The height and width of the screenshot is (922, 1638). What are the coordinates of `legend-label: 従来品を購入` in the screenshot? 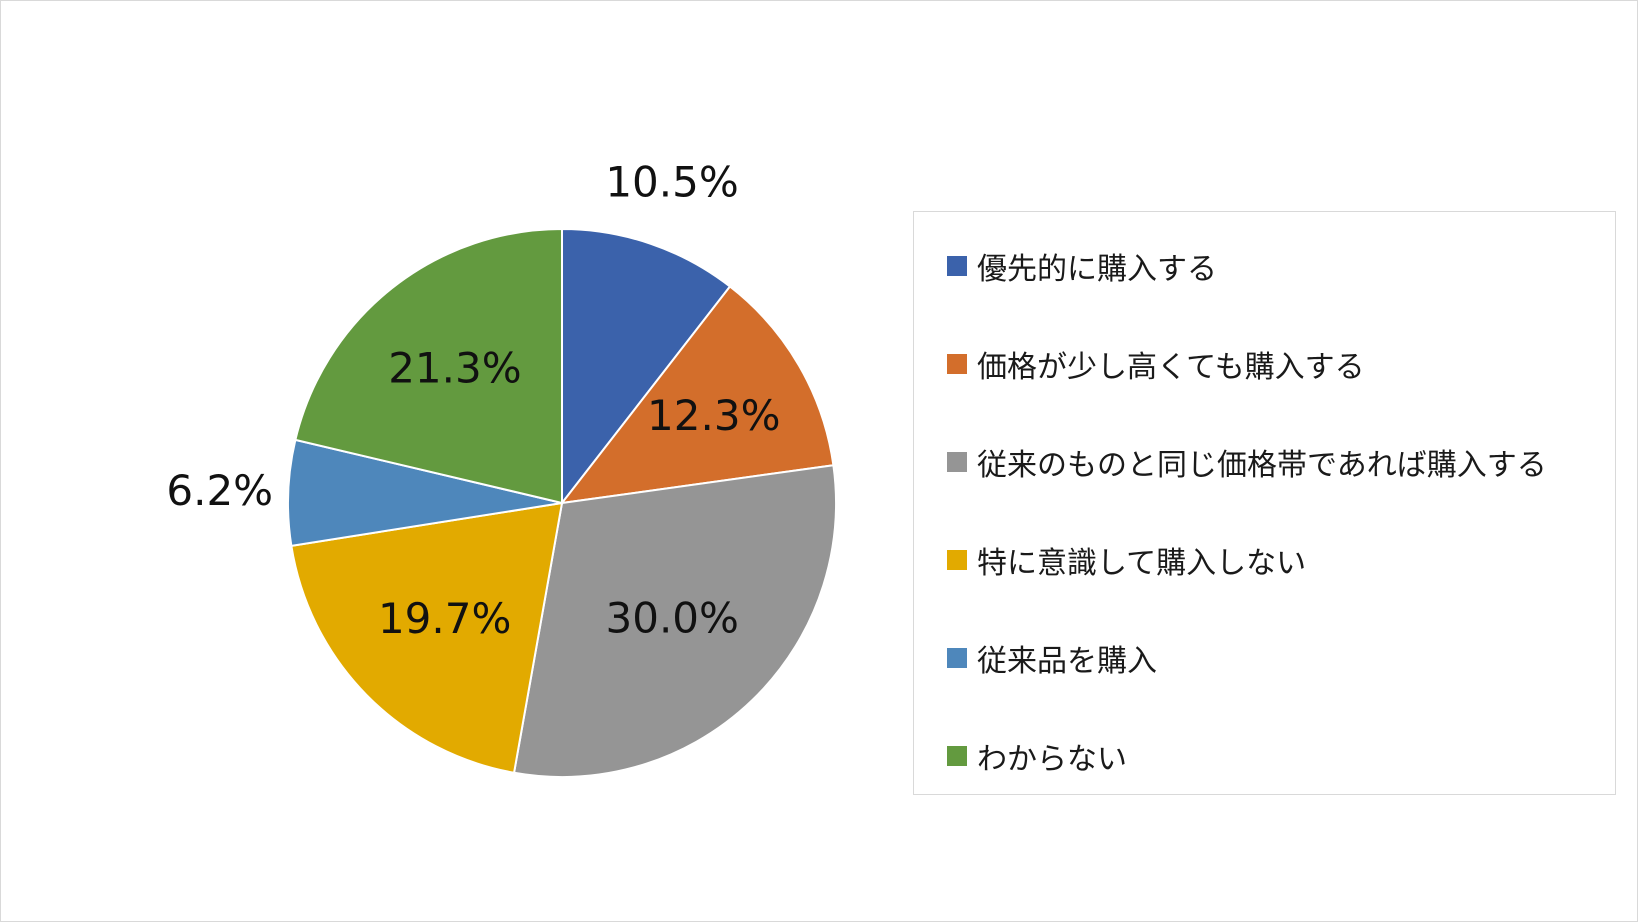 It's located at (1067, 661).